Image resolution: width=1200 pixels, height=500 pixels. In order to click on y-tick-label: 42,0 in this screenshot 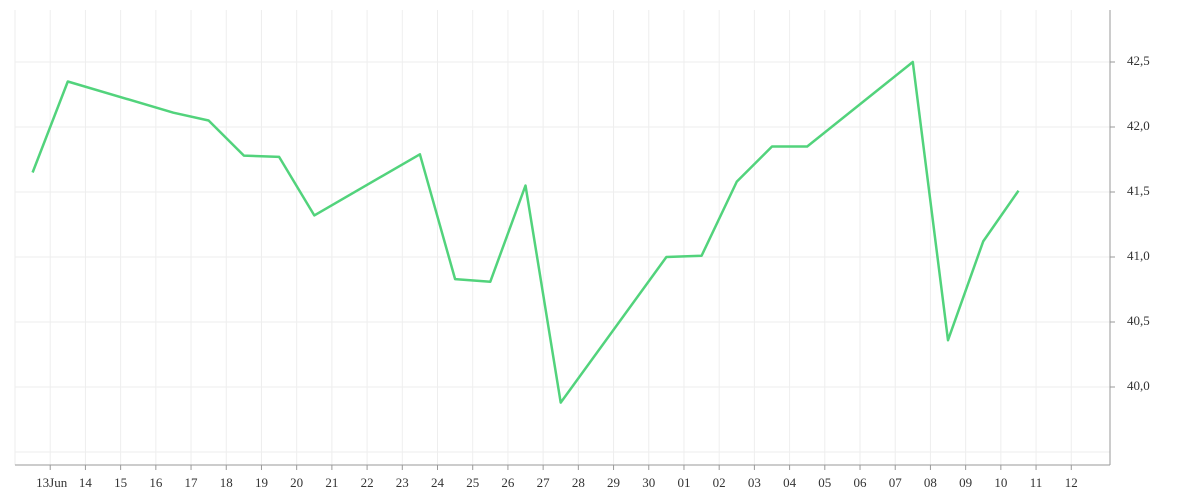, I will do `click(1138, 125)`.